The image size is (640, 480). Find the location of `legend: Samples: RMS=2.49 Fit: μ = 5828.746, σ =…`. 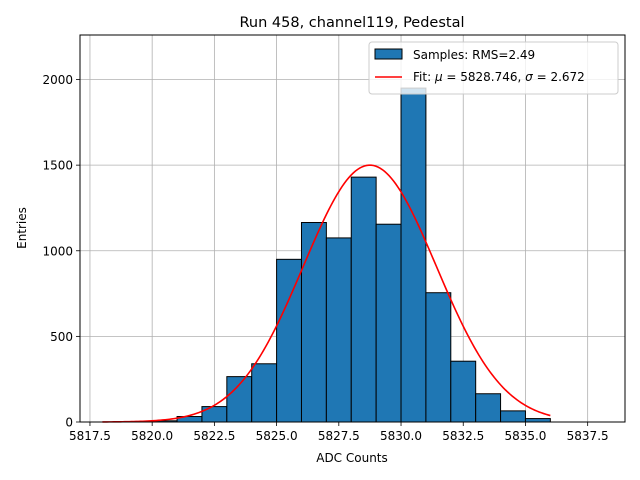

legend: Samples: RMS=2.49 Fit: μ = 5828.746, σ =… is located at coordinates (493, 68).